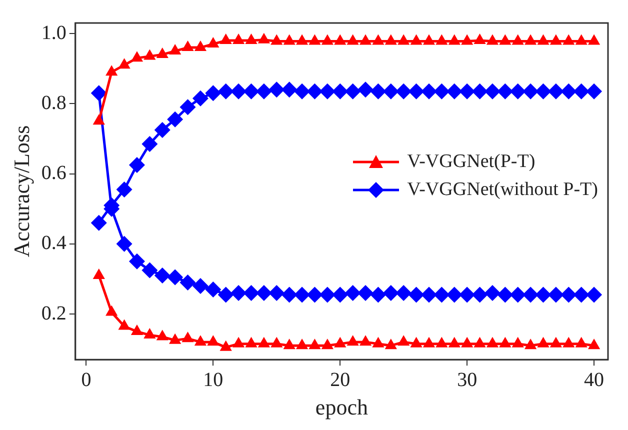 This screenshot has width=628, height=430. I want to click on legend-label: V-VGGNet(P-T), so click(471, 162).